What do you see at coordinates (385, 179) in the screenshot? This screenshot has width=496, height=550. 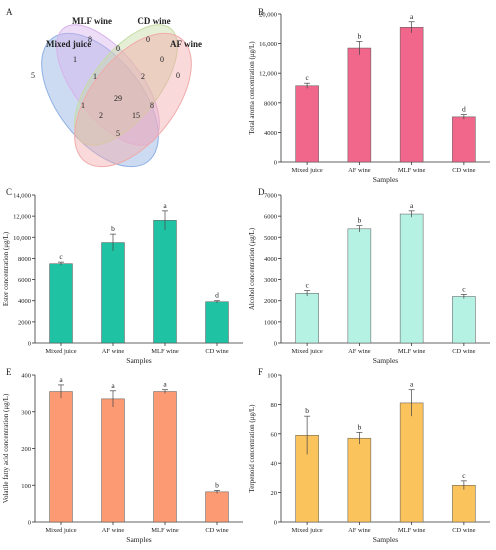 I see `x-axis-label-b: Samples` at bounding box center [385, 179].